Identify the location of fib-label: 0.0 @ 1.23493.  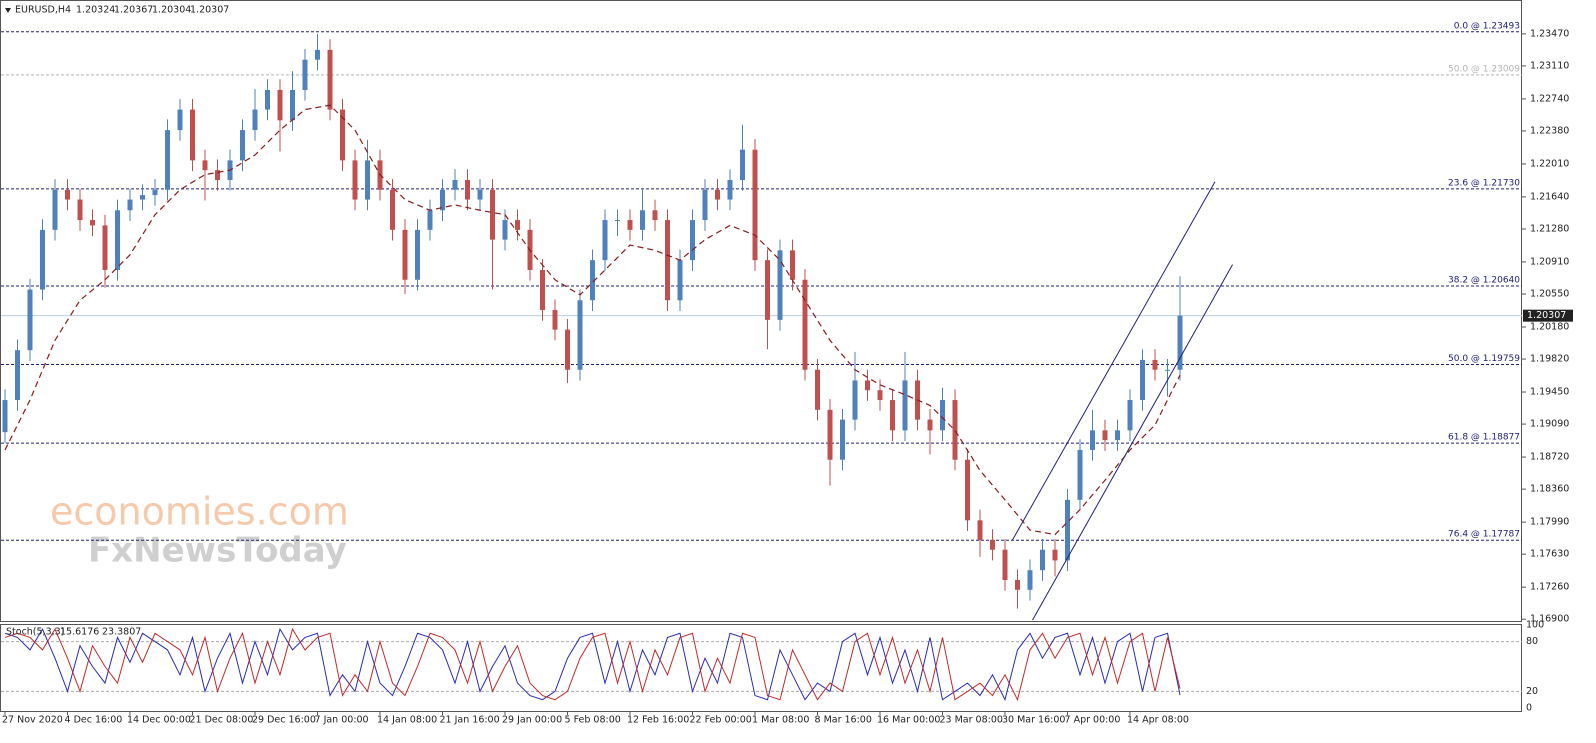
(1487, 26).